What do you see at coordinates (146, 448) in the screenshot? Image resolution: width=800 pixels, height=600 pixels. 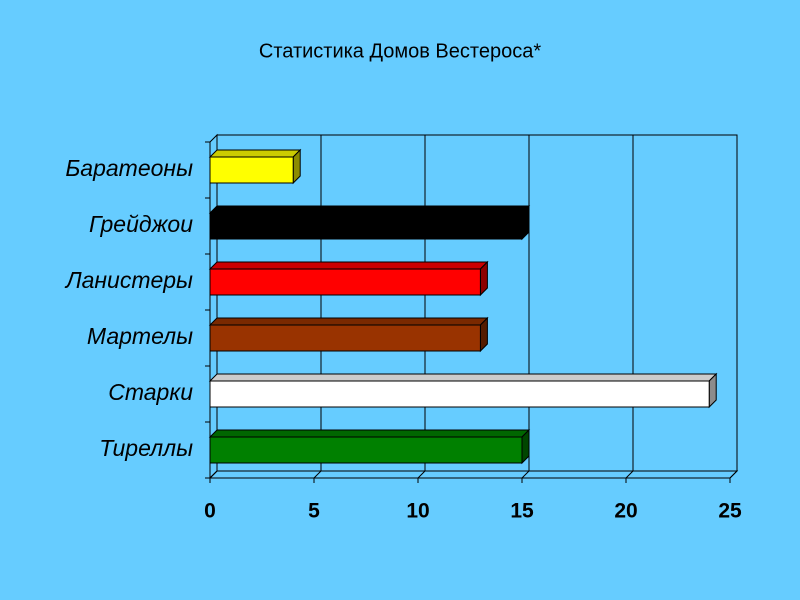 I see `y-tick-label: Тиреллы` at bounding box center [146, 448].